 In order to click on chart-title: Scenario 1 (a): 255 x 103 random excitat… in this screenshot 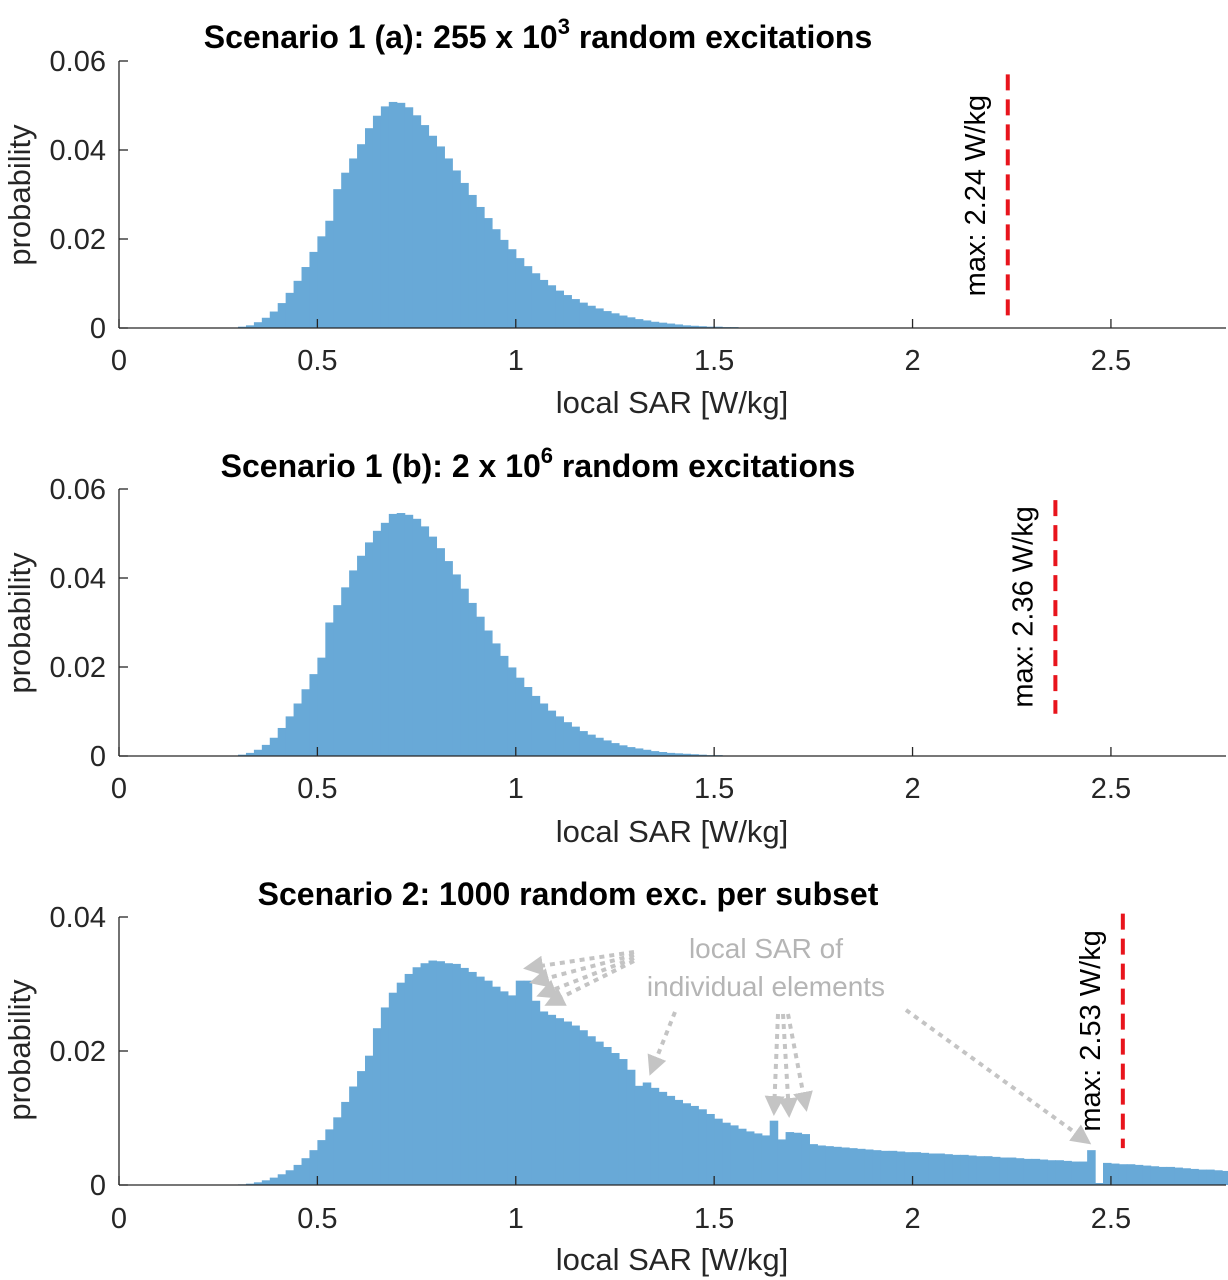, I will do `click(538, 34)`.